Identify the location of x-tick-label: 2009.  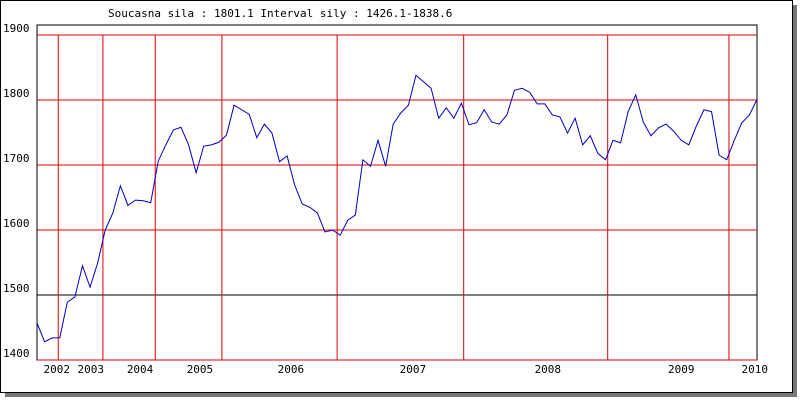
(681, 369).